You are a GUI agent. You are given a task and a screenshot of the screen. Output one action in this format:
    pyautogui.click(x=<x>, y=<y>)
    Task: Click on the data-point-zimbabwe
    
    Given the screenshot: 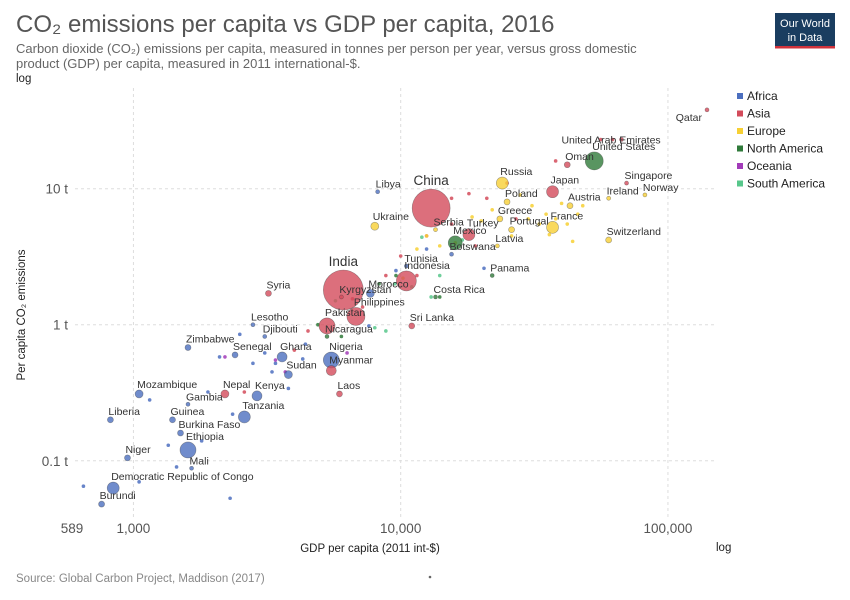 What is the action you would take?
    pyautogui.click(x=188, y=347)
    